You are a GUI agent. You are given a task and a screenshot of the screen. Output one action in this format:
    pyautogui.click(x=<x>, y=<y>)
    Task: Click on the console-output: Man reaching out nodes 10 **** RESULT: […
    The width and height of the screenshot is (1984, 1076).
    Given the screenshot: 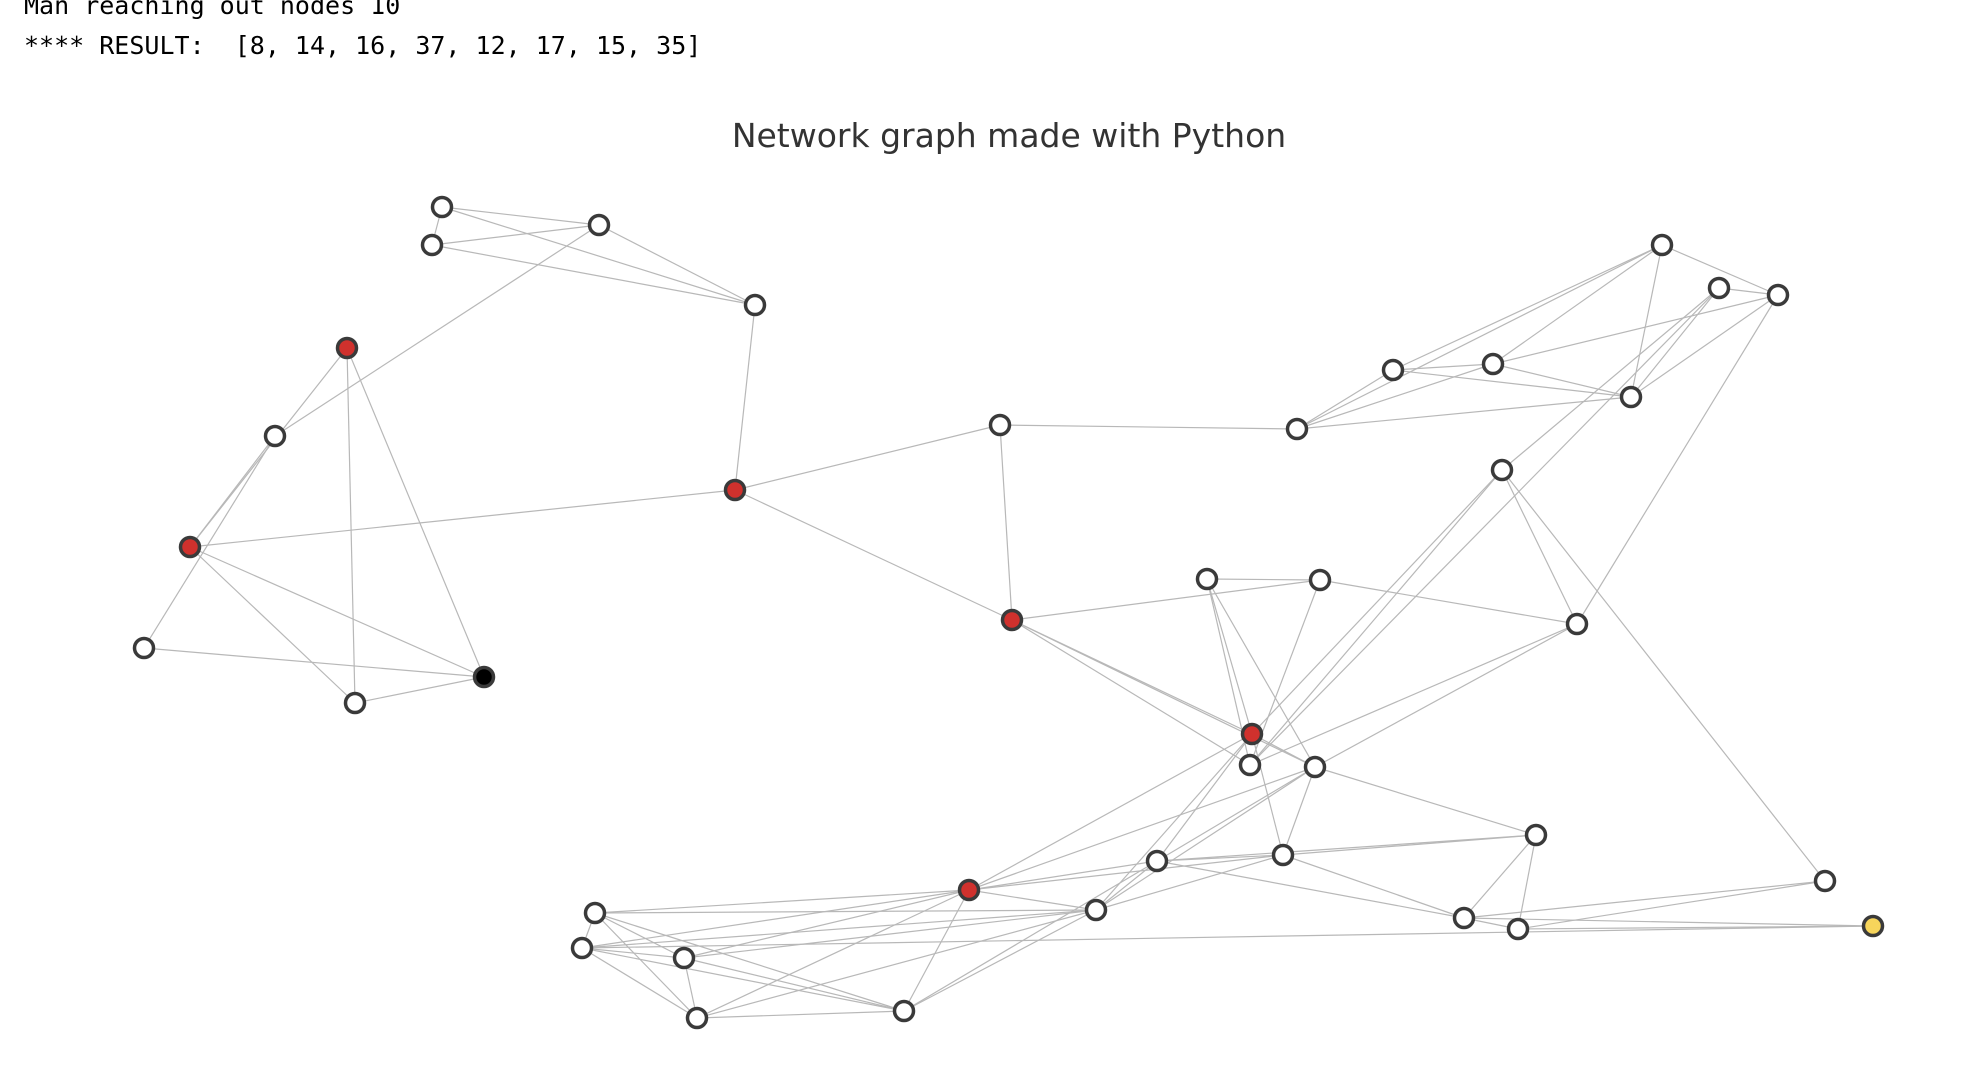 What is the action you would take?
    pyautogui.click(x=362, y=33)
    